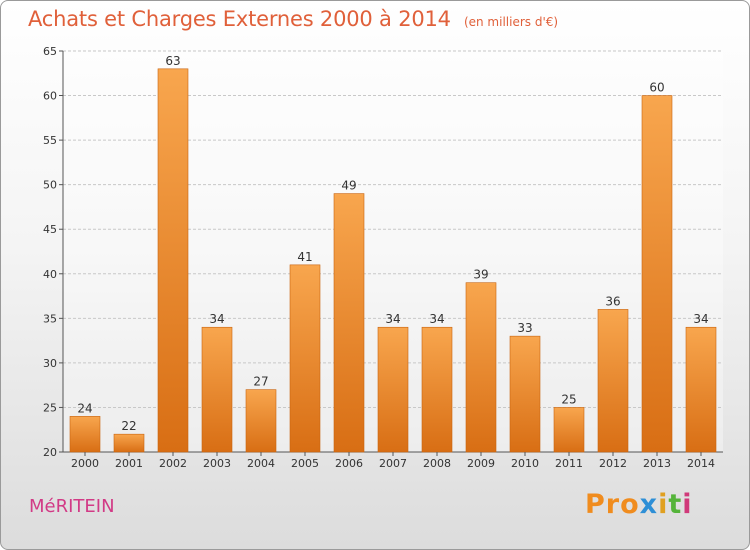  I want to click on y-tick-label: 60, so click(50, 96).